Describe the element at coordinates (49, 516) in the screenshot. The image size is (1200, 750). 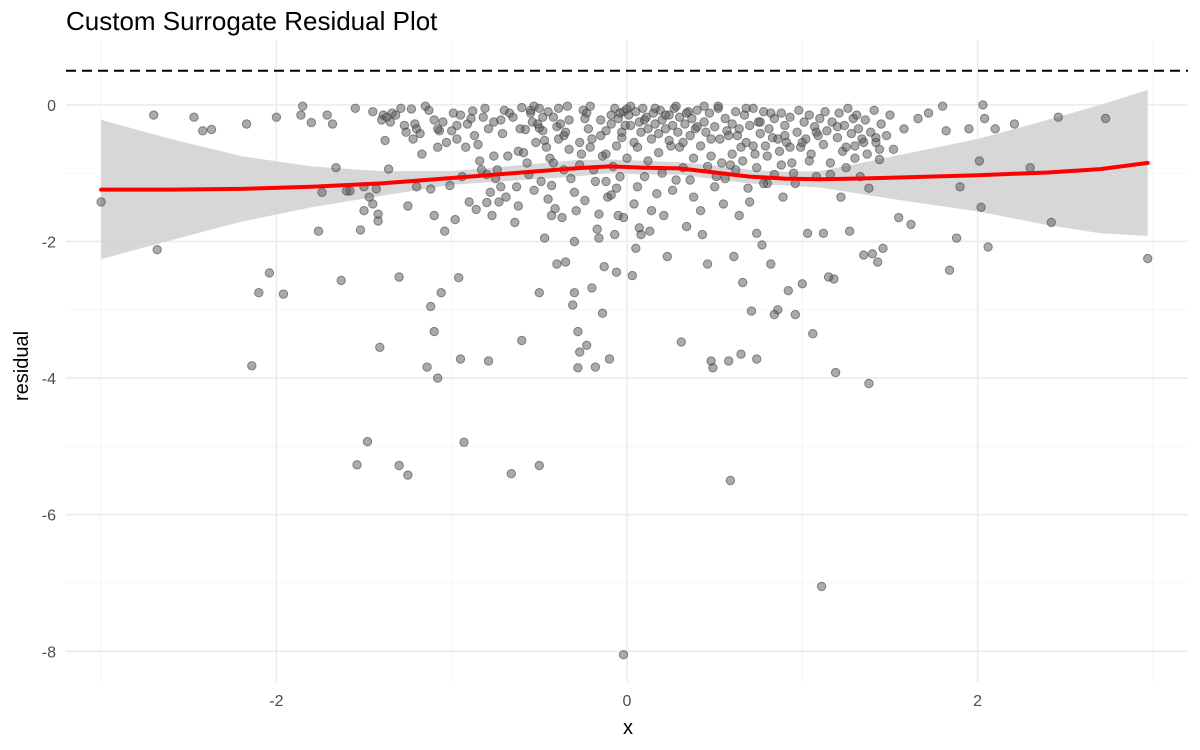
I see `y-tick-label: -6` at that location.